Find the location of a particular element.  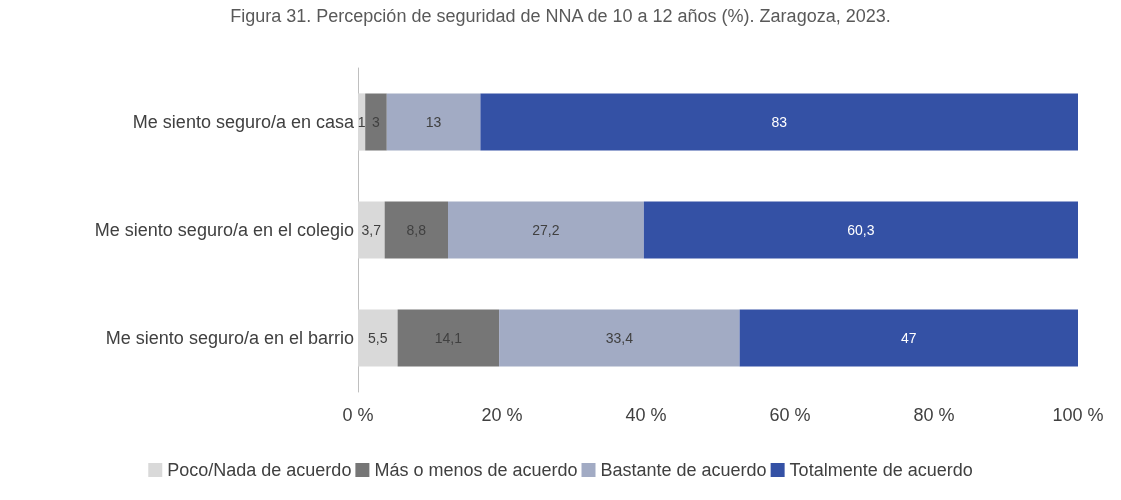

data-label: 5,5 is located at coordinates (378, 338).